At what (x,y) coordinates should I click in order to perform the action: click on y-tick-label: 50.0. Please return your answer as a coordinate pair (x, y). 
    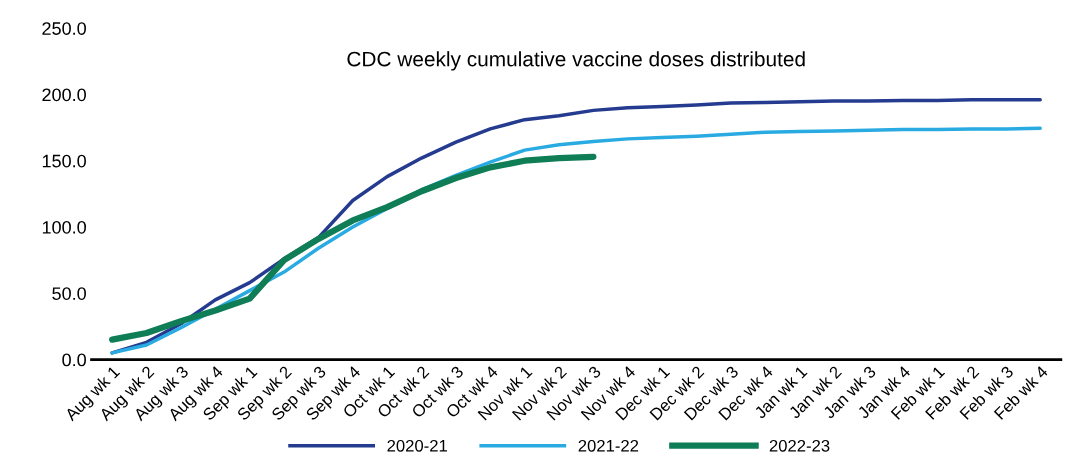
    Looking at the image, I should click on (69, 293).